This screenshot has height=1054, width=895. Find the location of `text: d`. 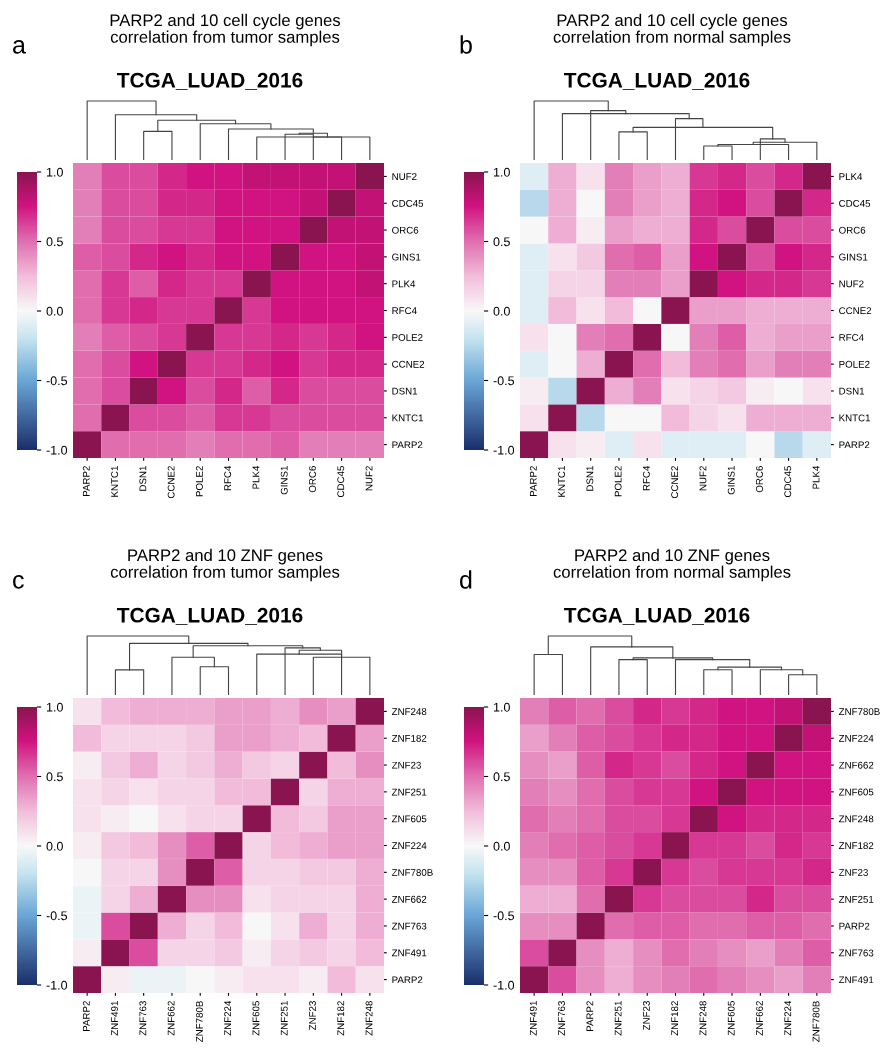

text: d is located at coordinates (466, 579).